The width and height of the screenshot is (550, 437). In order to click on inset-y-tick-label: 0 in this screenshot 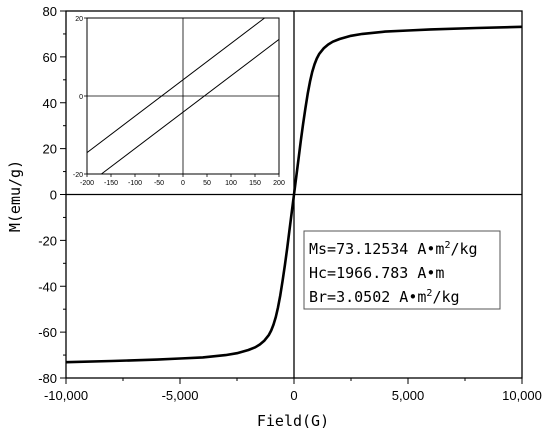, I will do `click(81, 97)`.